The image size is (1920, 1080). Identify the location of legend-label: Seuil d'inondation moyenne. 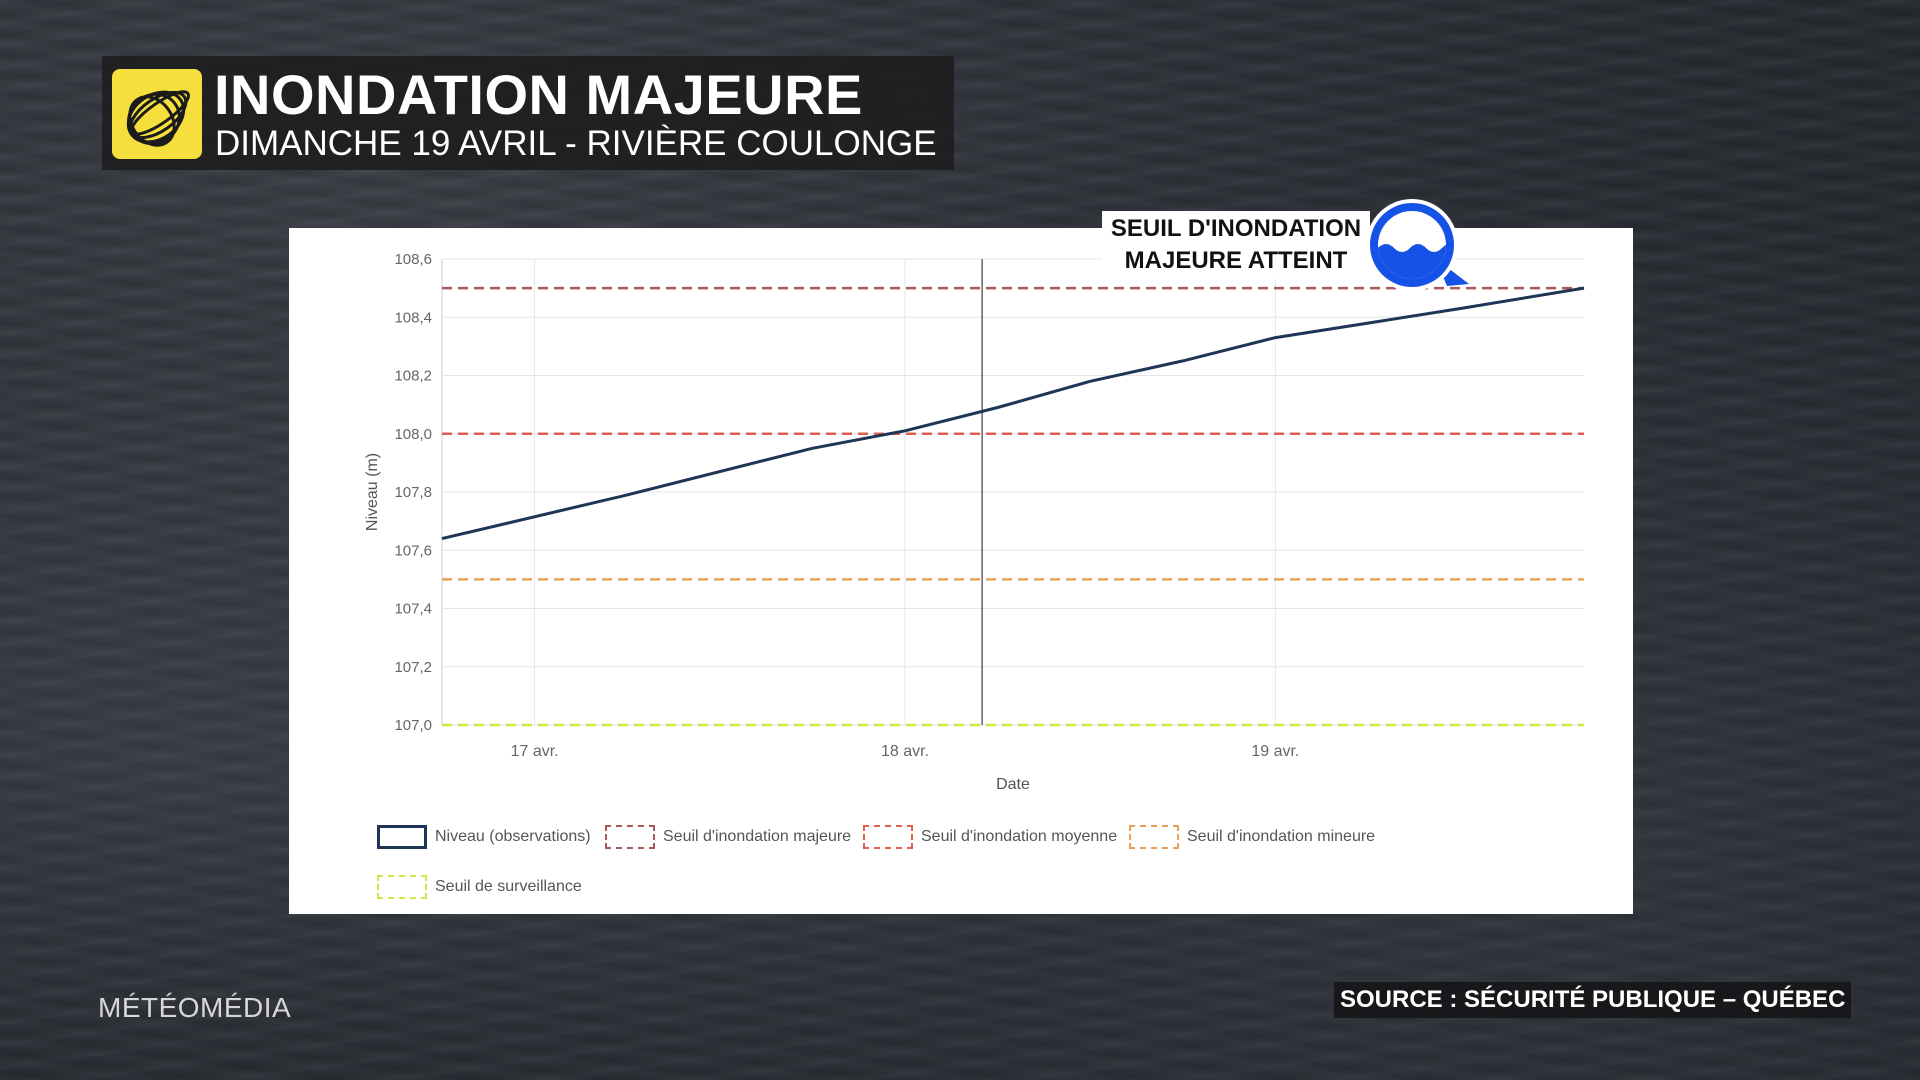
(1019, 836).